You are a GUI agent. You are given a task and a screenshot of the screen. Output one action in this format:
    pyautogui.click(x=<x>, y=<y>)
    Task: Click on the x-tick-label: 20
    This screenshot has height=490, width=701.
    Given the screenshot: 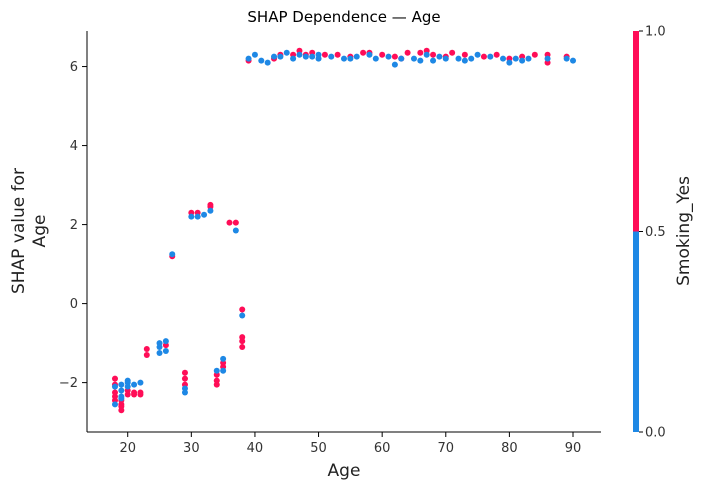 What is the action you would take?
    pyautogui.click(x=127, y=448)
    